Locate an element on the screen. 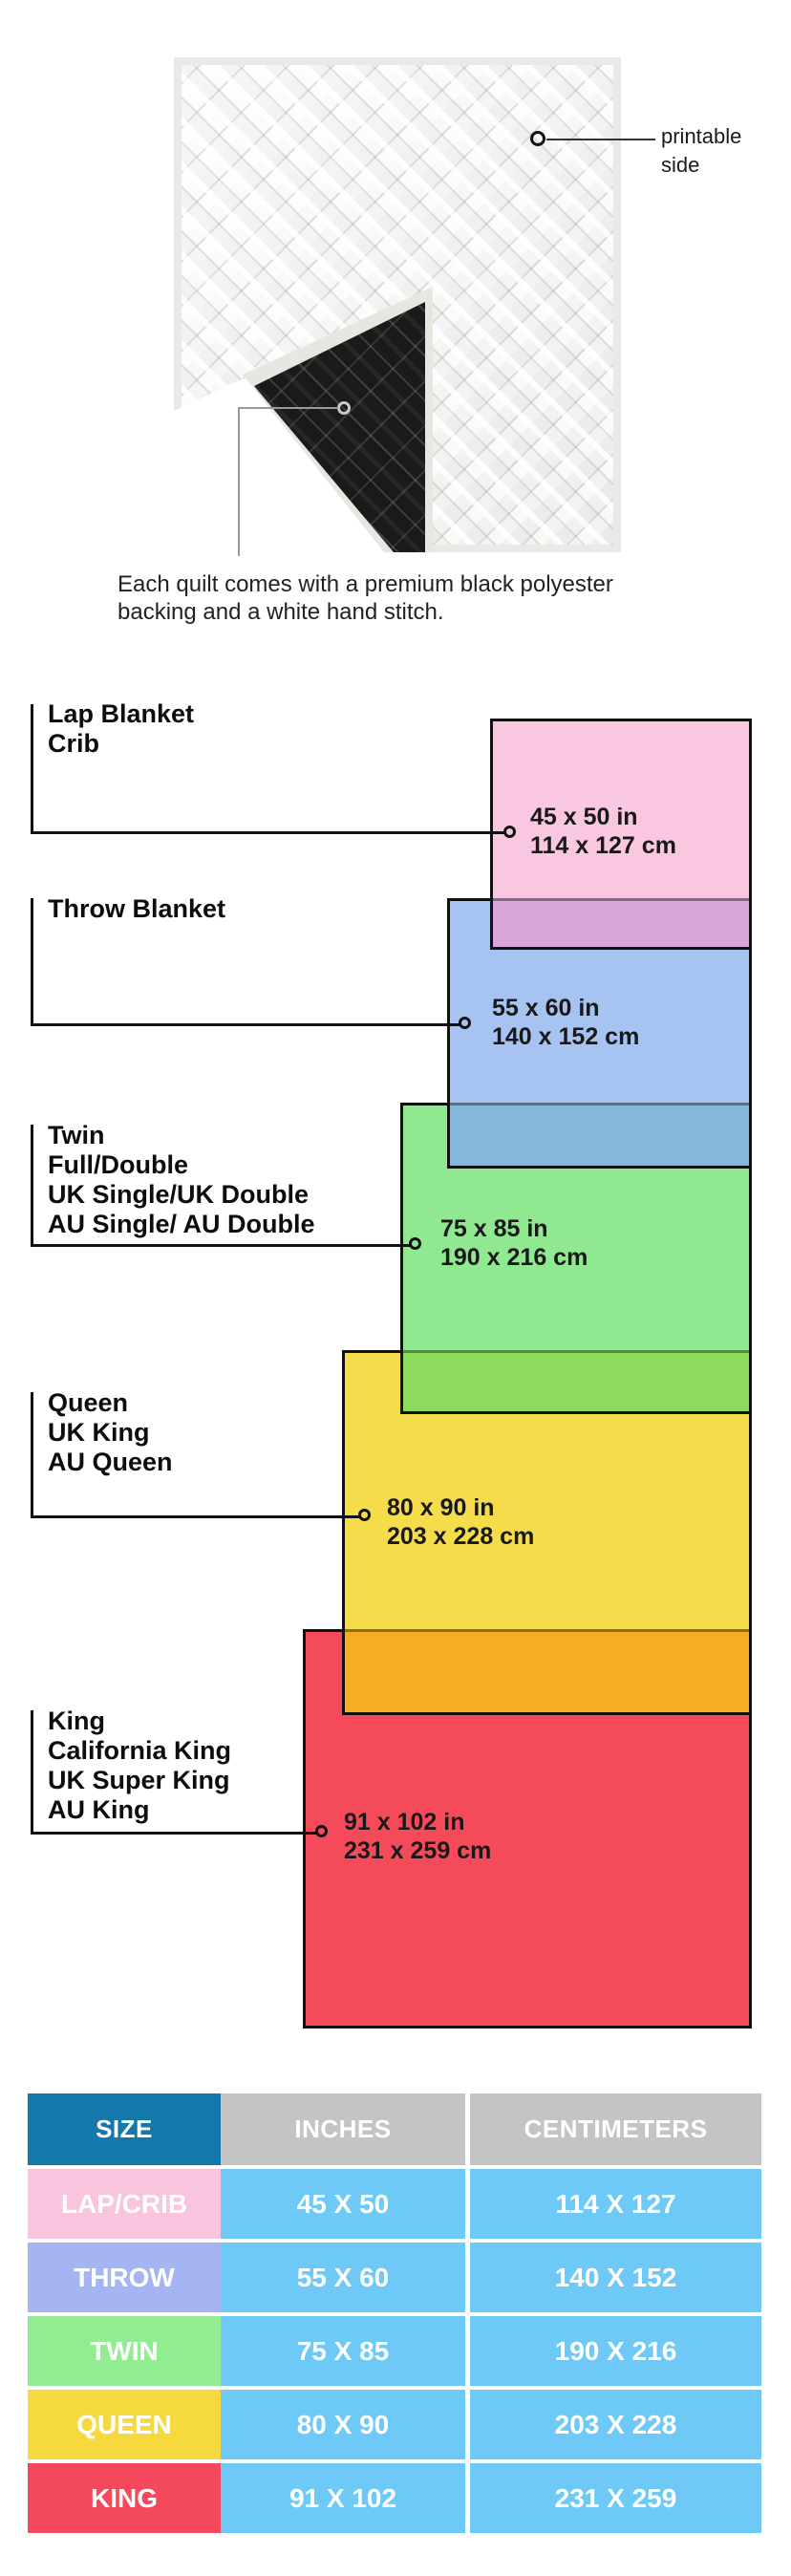 This screenshot has width=791, height=2576. table-header-centimeters: CENTIMETERS is located at coordinates (615, 2129).